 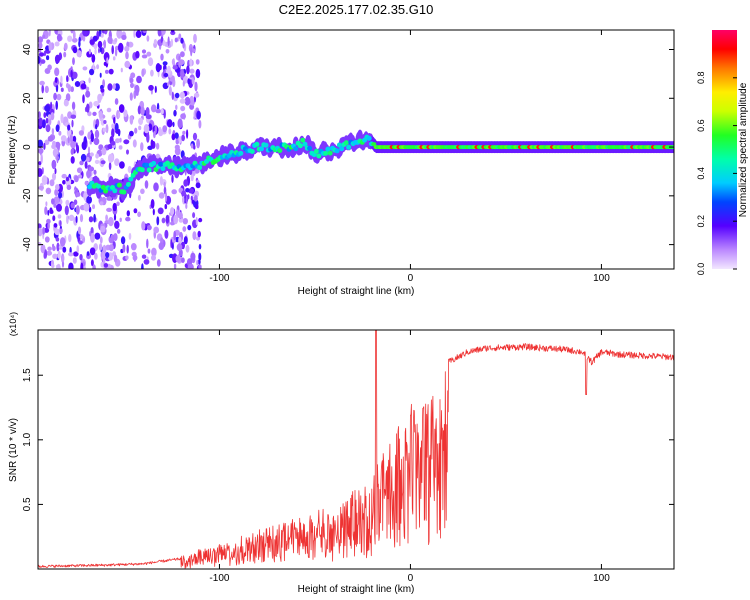 I want to click on snr-x-axis-label: Height of straight line (km), so click(x=356, y=589).